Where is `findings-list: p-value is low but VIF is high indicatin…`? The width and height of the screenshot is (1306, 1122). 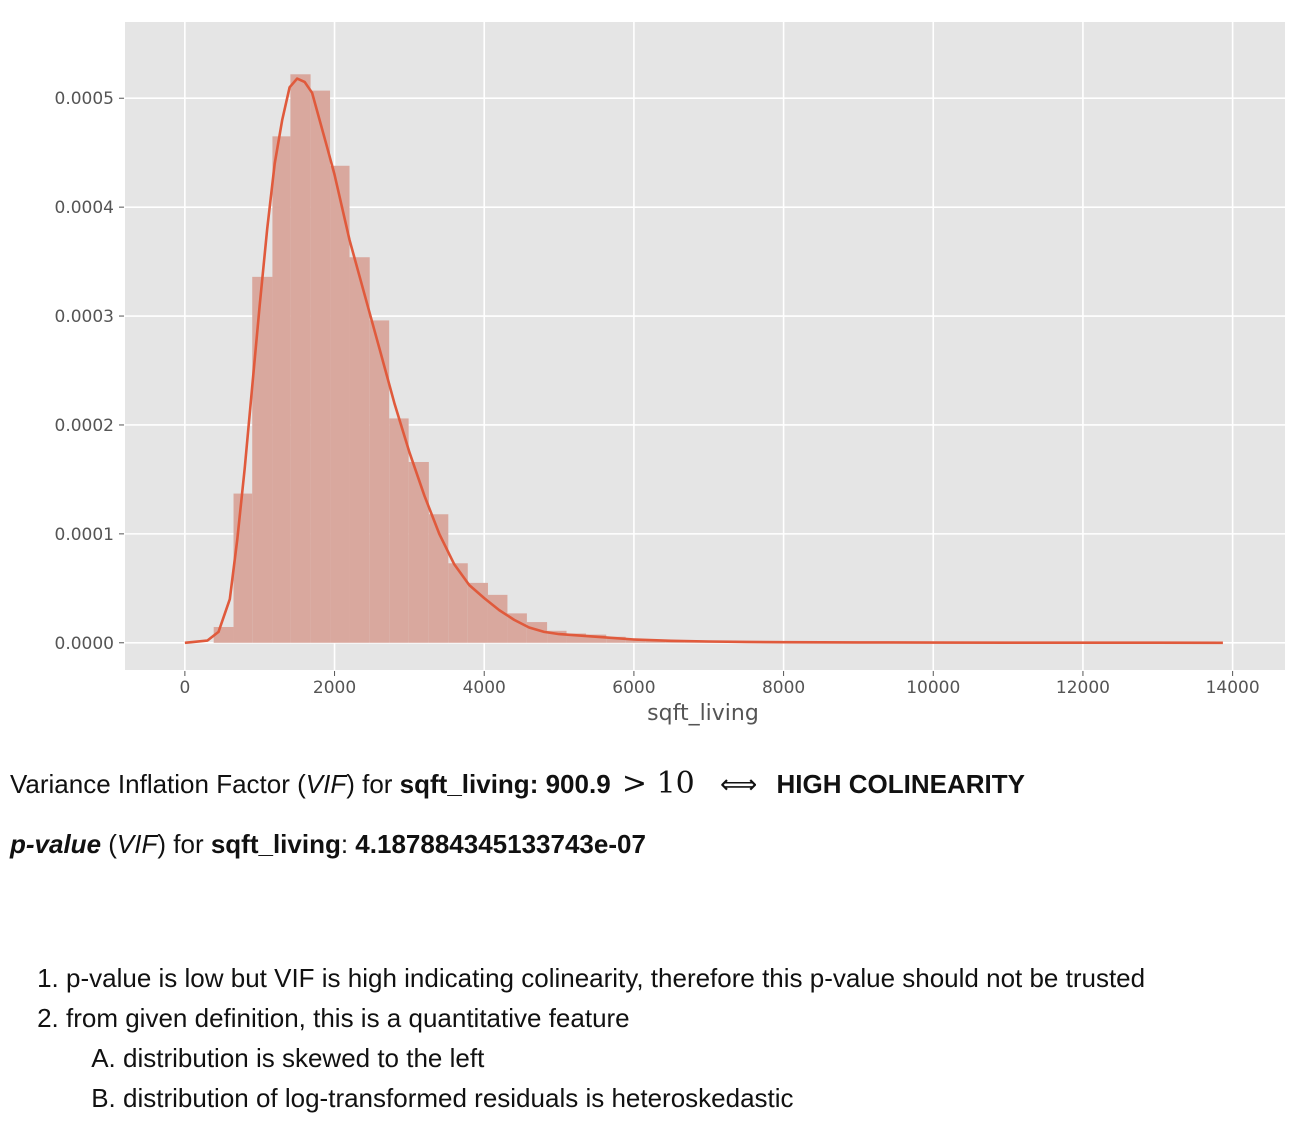 findings-list: p-value is low but VIF is high indicatin… is located at coordinates (572, 1038).